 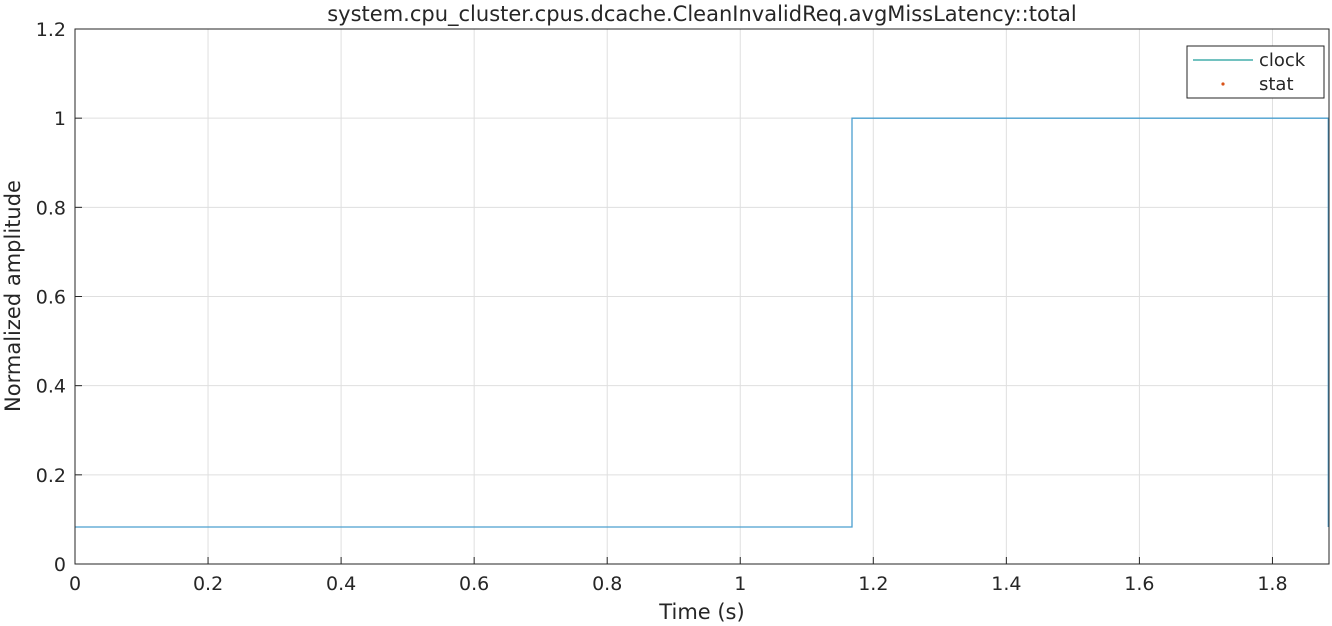 What do you see at coordinates (51, 476) in the screenshot?
I see `y-tick-label: 0.2` at bounding box center [51, 476].